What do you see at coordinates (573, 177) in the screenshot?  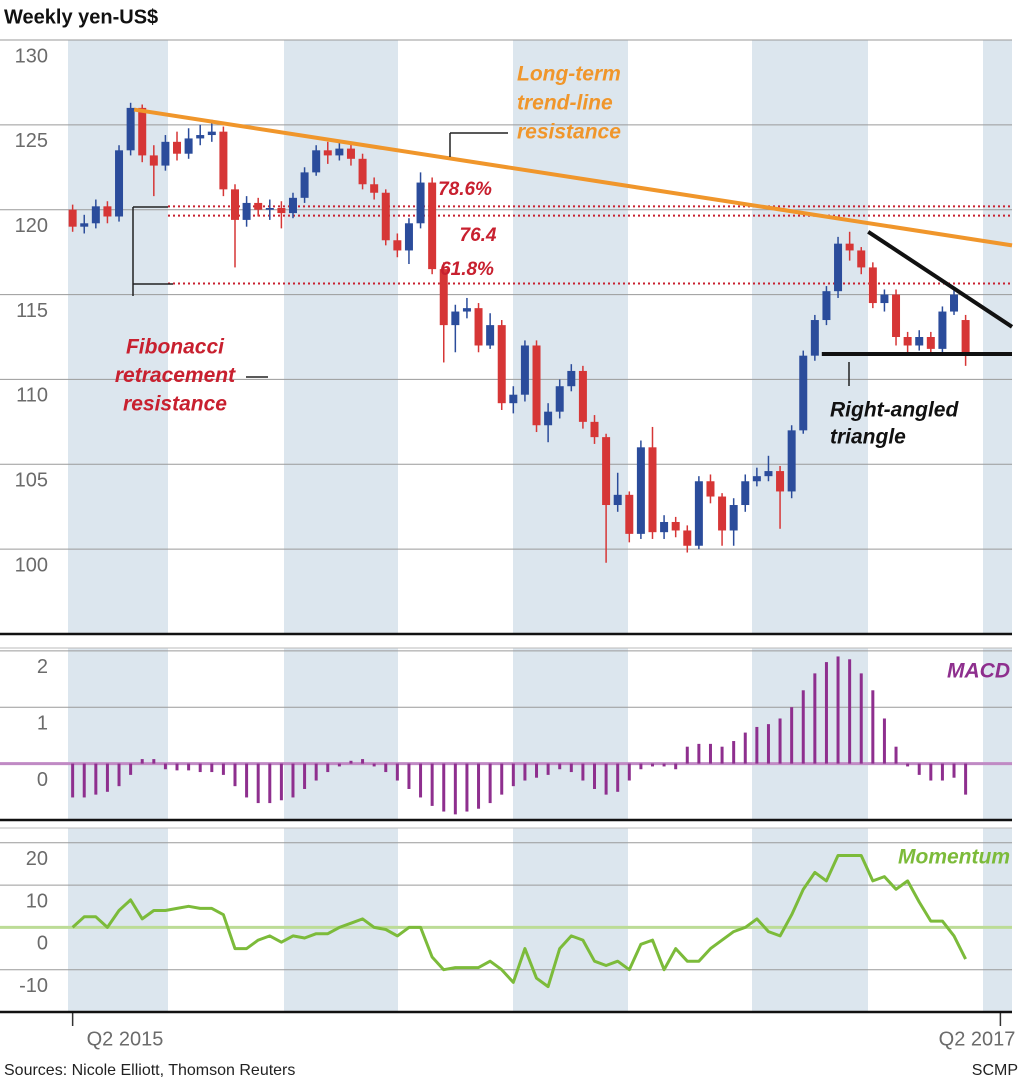 I see `trend-line` at bounding box center [573, 177].